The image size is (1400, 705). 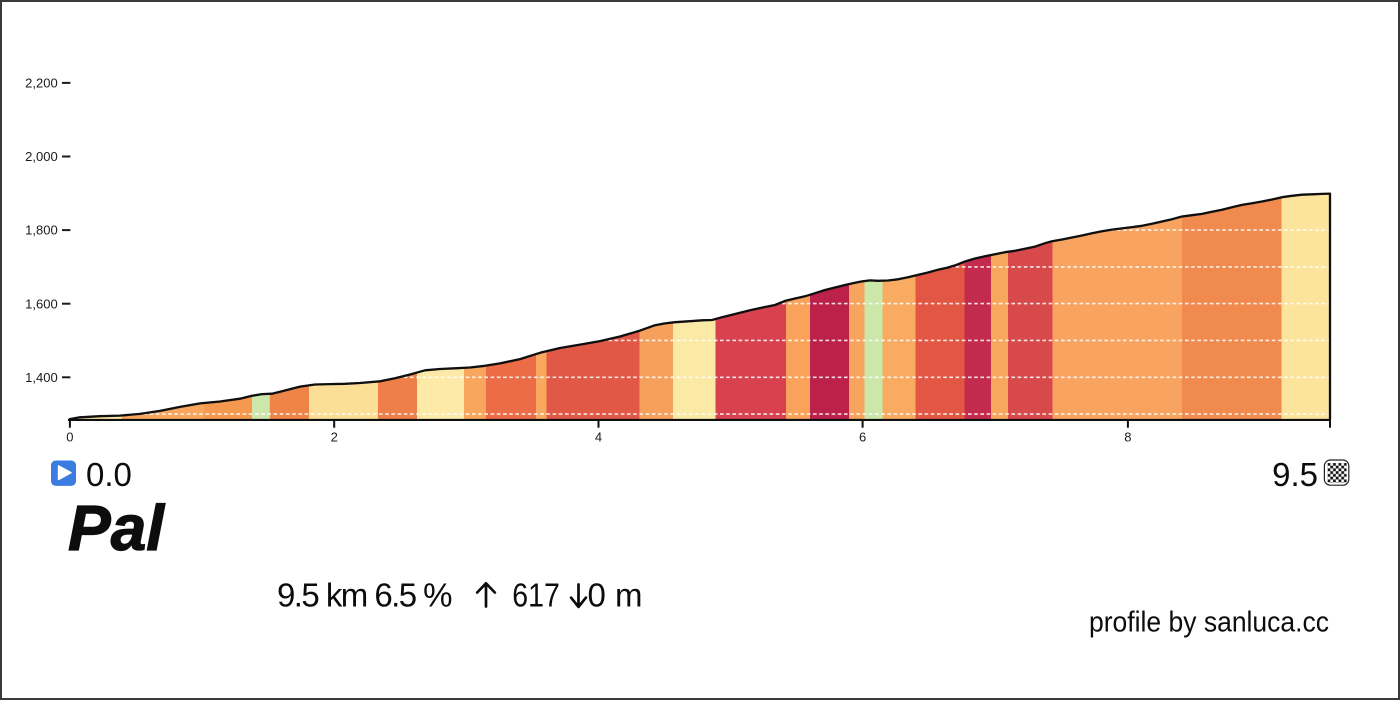 I want to click on svg-text: 6, so click(x=862, y=437).